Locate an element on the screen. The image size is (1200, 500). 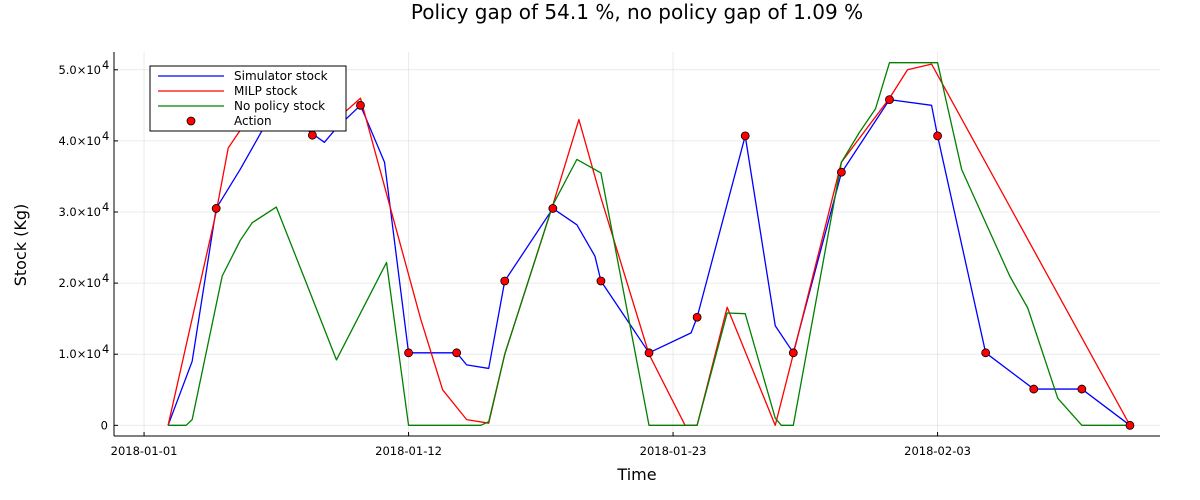
legend-label: Simulator stock is located at coordinates (281, 76).